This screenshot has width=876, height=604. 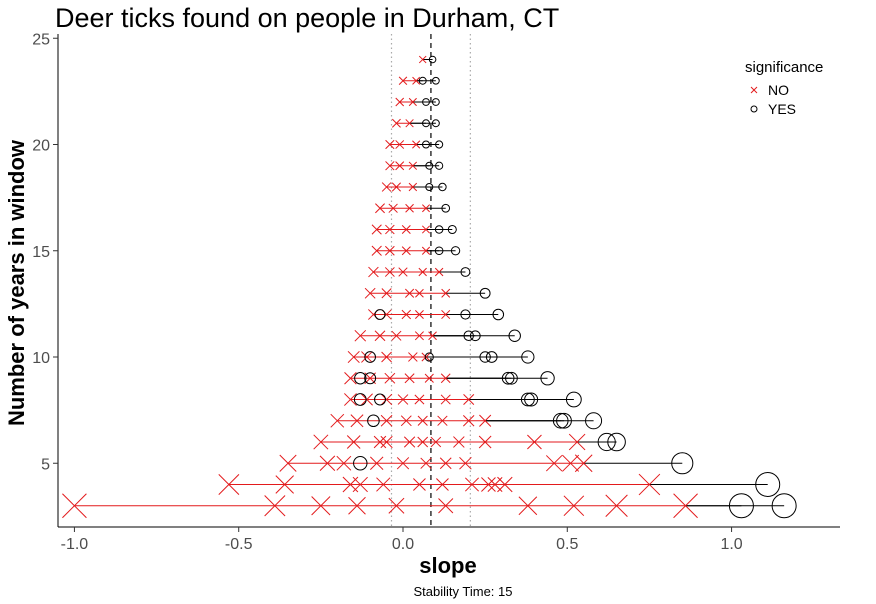 What do you see at coordinates (754, 90) in the screenshot?
I see `legend-key-stroke` at bounding box center [754, 90].